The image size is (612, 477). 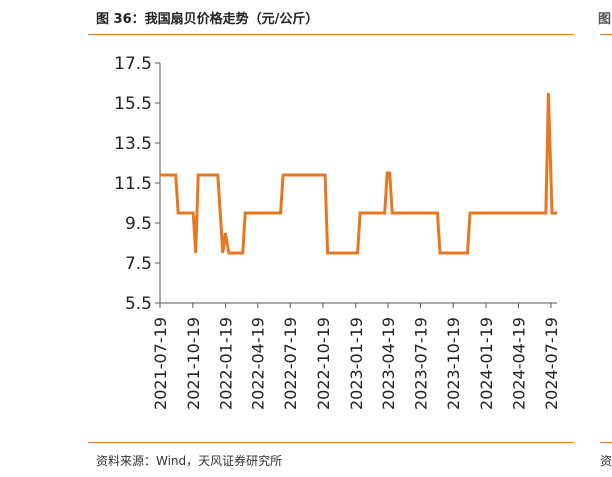 I want to click on y-tick-label: 5.5, so click(x=138, y=304).